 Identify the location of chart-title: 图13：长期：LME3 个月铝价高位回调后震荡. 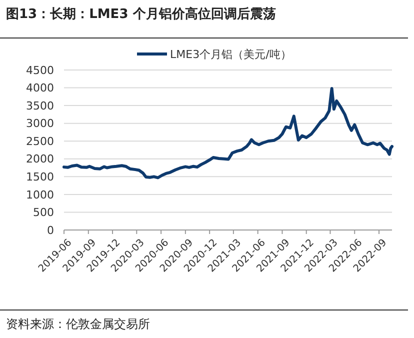
(141, 14).